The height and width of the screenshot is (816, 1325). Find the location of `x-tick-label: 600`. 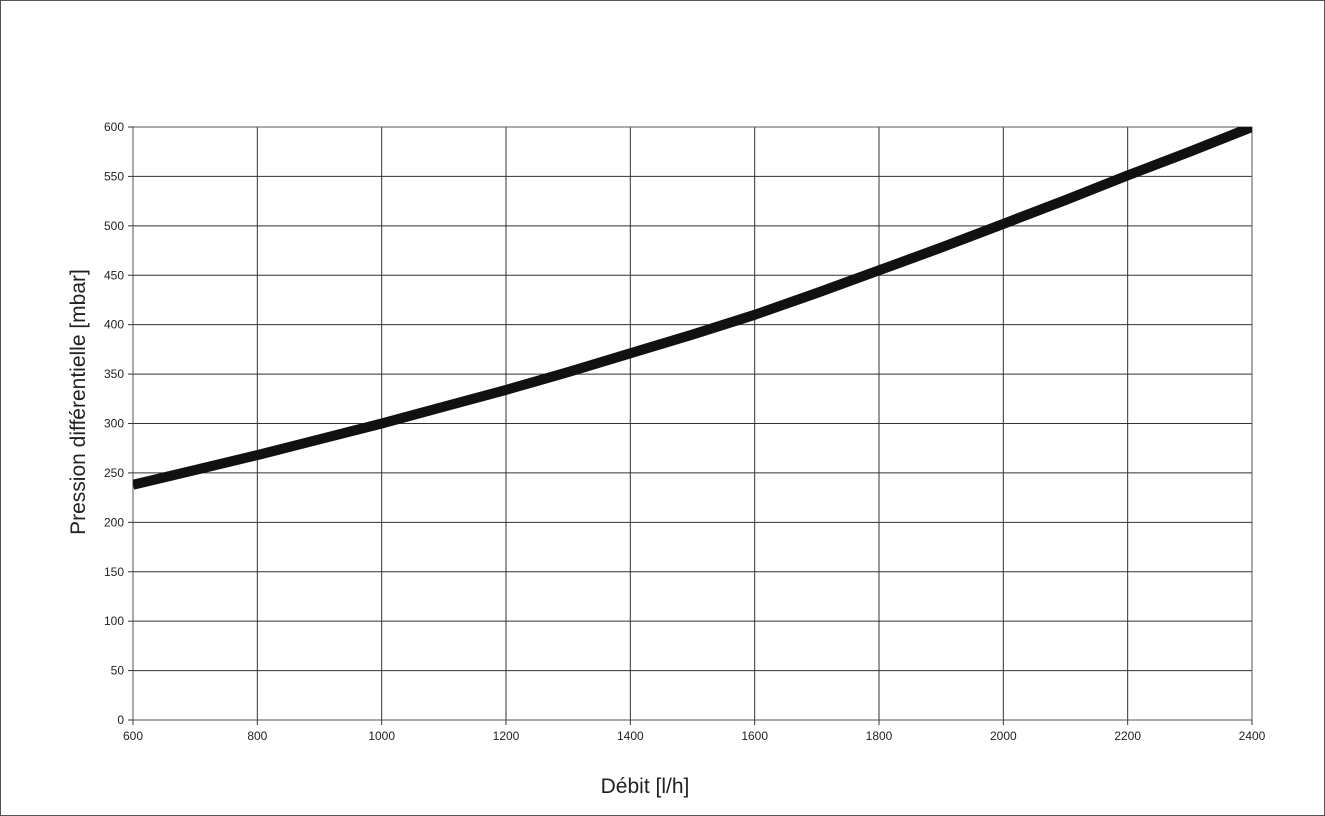

x-tick-label: 600 is located at coordinates (133, 736).